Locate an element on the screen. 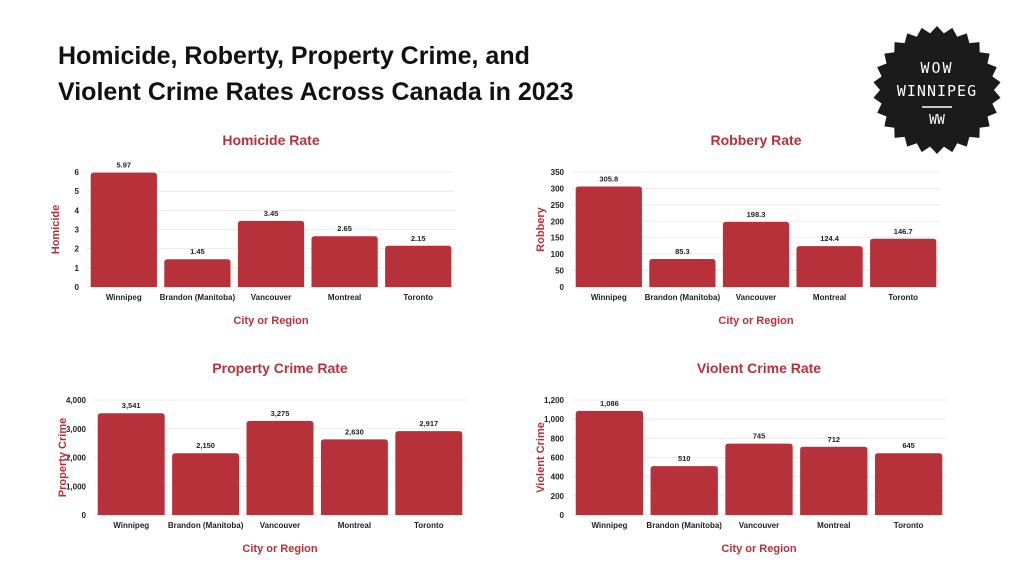  badge-seal-shape is located at coordinates (937, 90).